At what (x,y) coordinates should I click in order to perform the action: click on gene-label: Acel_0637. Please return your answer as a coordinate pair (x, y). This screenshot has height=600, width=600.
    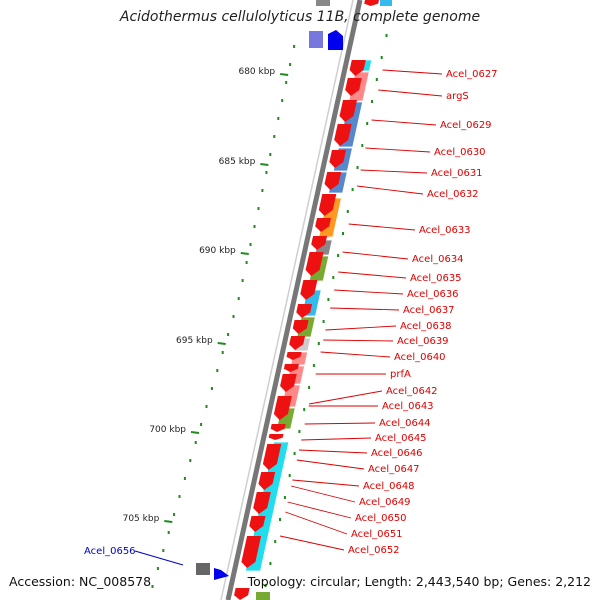
    Looking at the image, I should click on (429, 310).